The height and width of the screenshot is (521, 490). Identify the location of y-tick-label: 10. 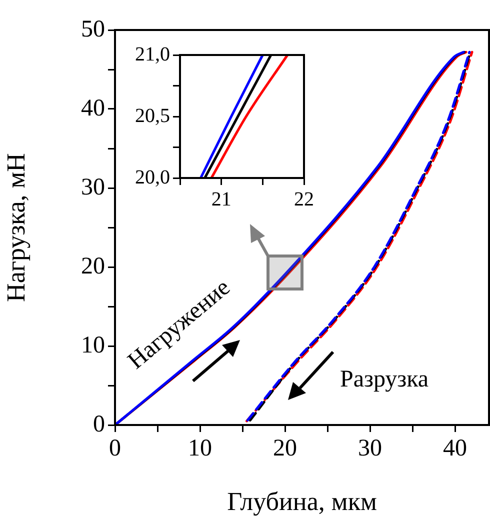
(93, 345).